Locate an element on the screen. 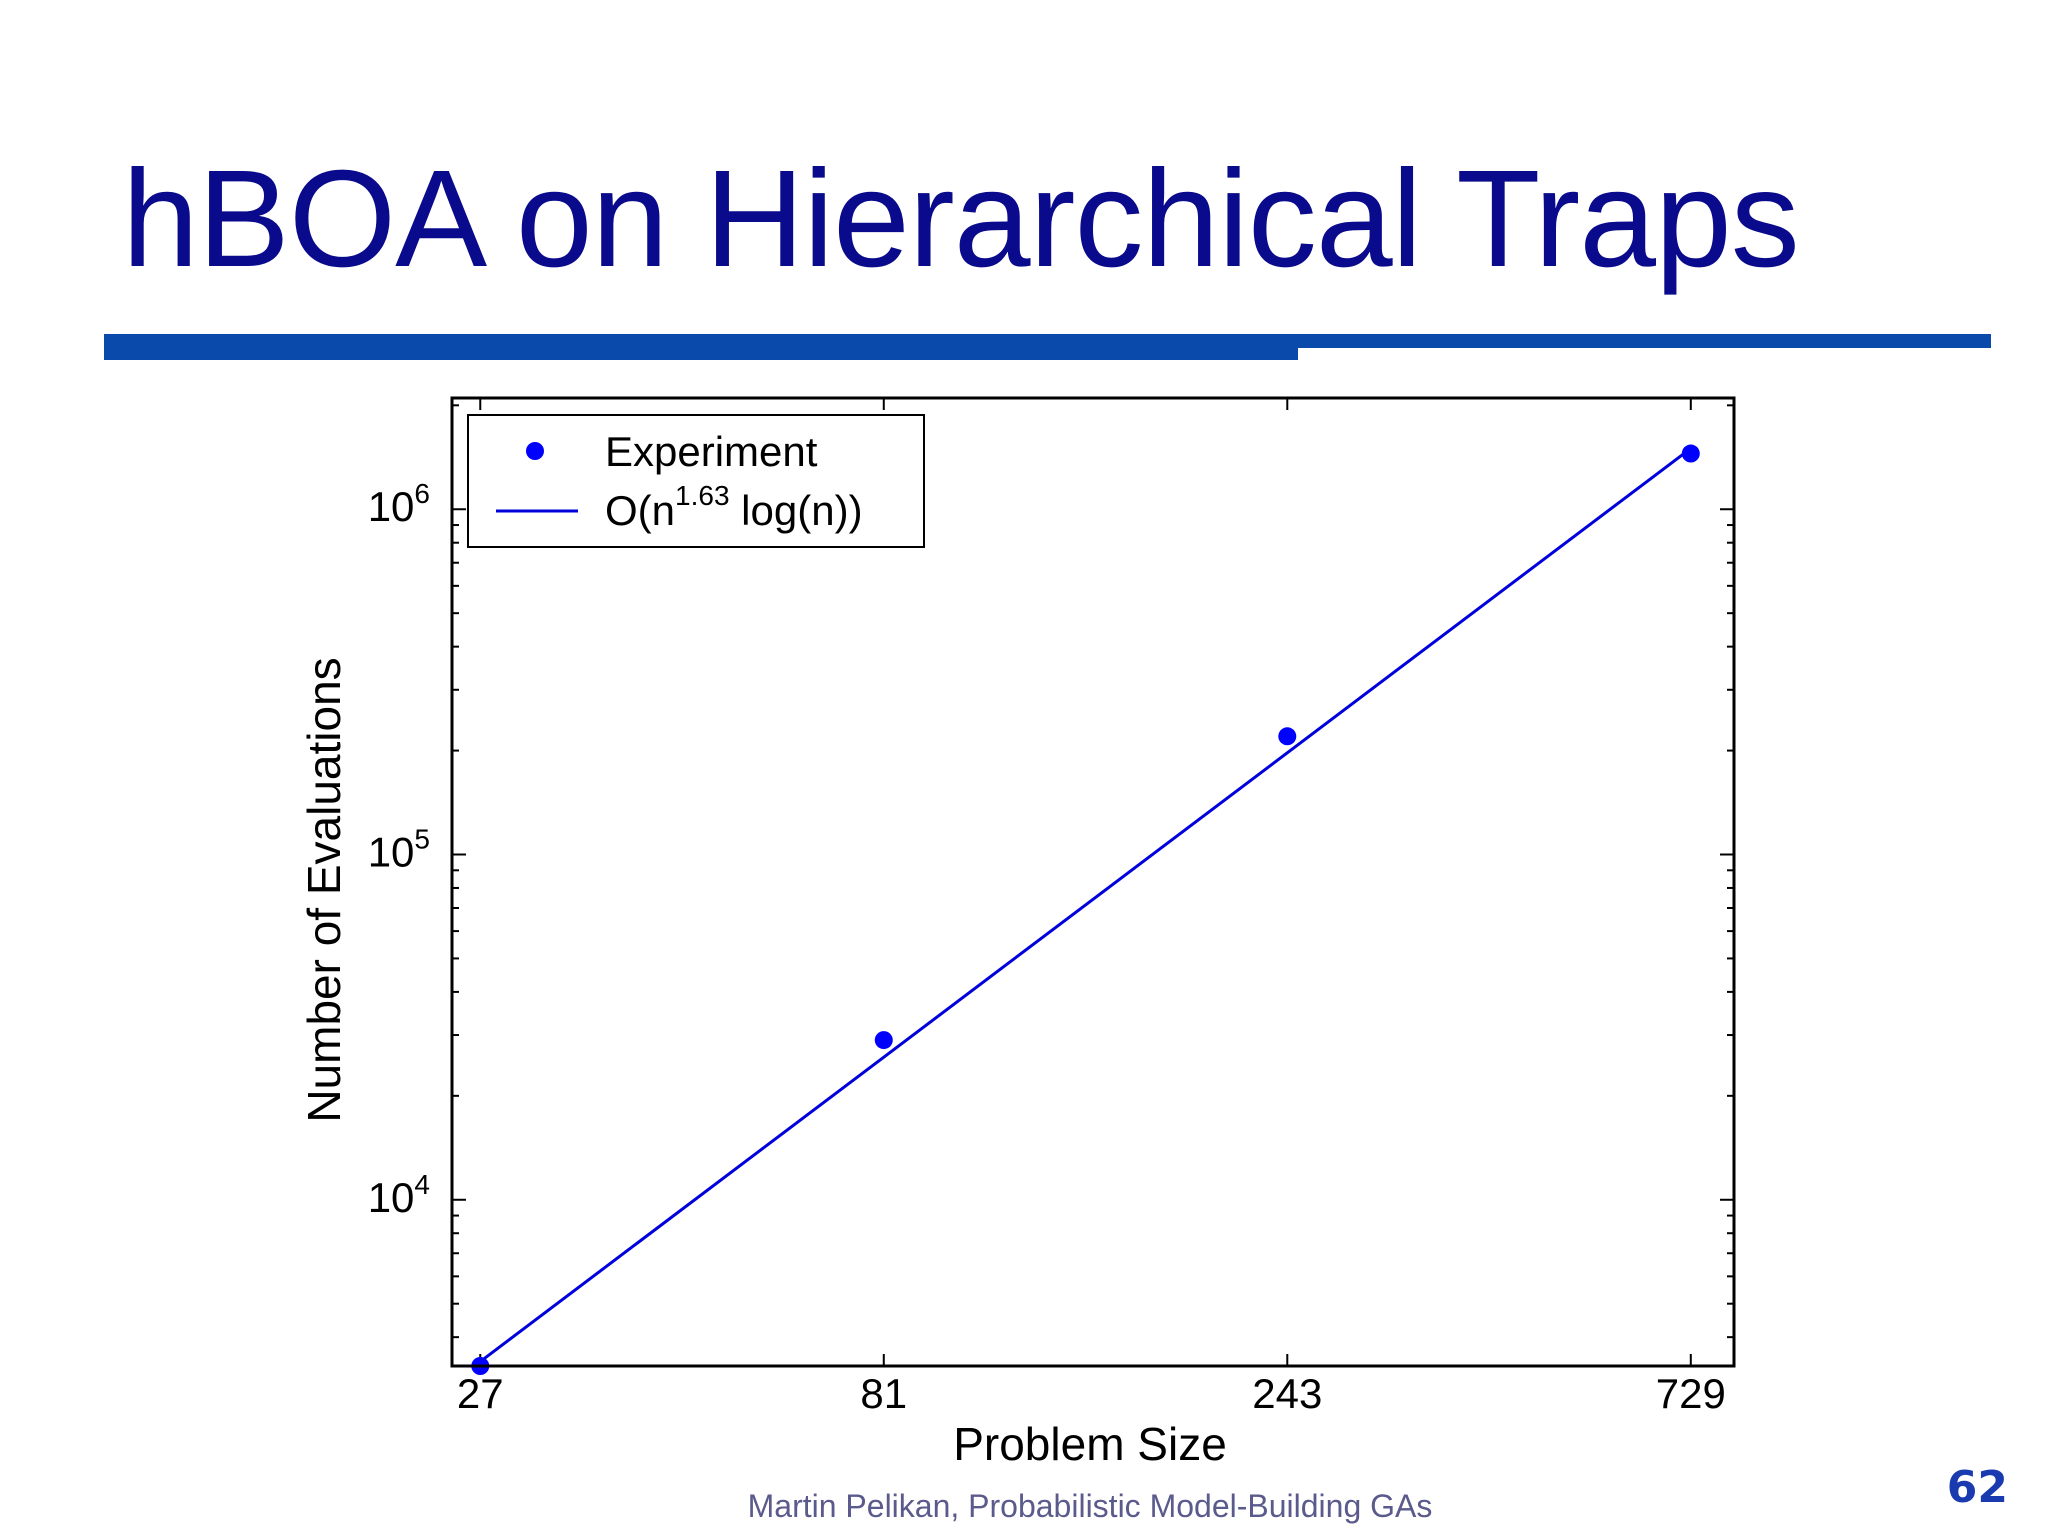  legend: Experiment O(n1.63 log(n)) is located at coordinates (696, 481).